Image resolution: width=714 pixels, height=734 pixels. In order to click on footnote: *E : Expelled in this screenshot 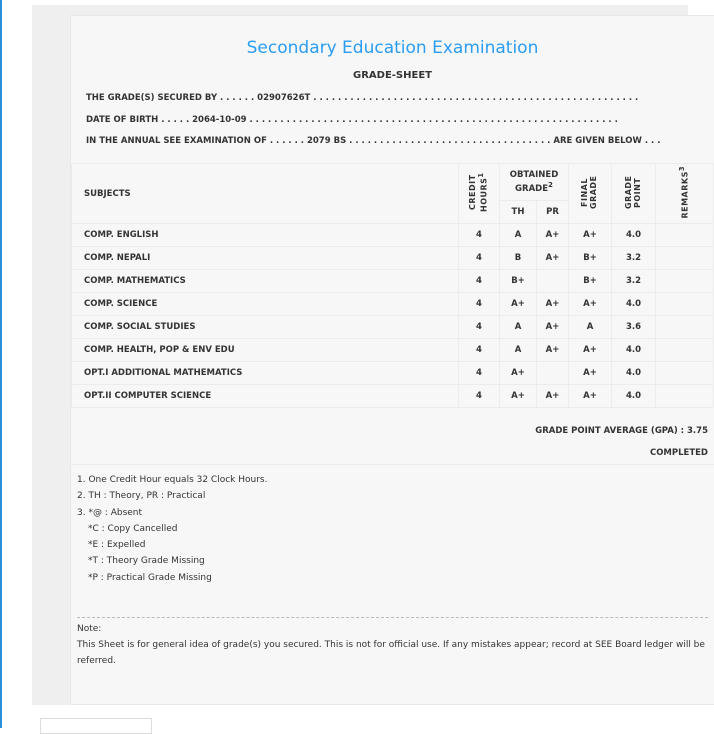, I will do `click(117, 545)`.